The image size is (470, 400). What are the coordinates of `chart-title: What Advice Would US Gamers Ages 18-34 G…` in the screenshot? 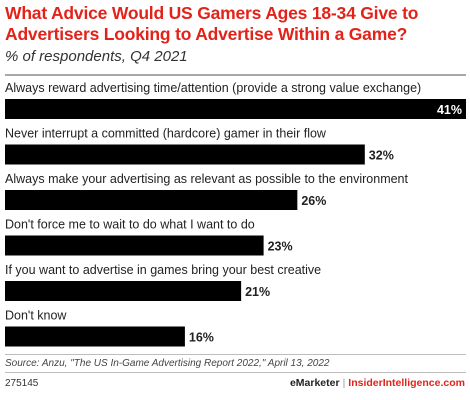 It's located at (212, 23).